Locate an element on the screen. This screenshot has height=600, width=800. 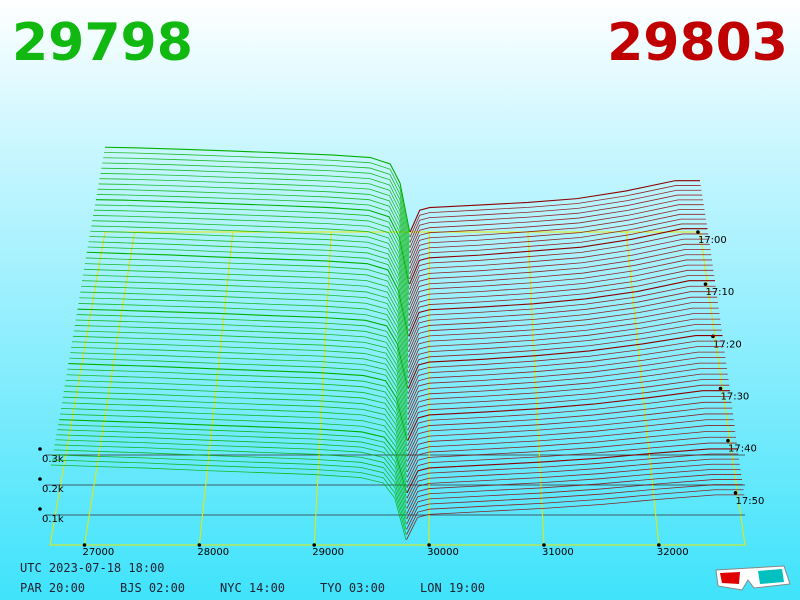
time-tick-label: 17:20 is located at coordinates (727, 344).